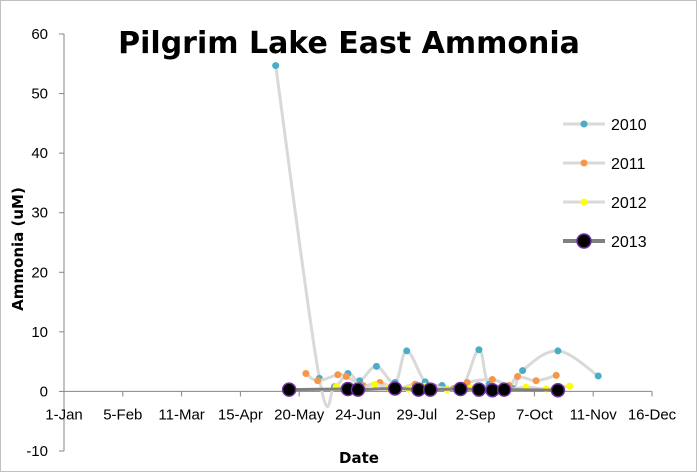 This screenshot has height=473, width=697. Describe the element at coordinates (122, 414) in the screenshot. I see `x-tick-label: 5-Feb` at that location.